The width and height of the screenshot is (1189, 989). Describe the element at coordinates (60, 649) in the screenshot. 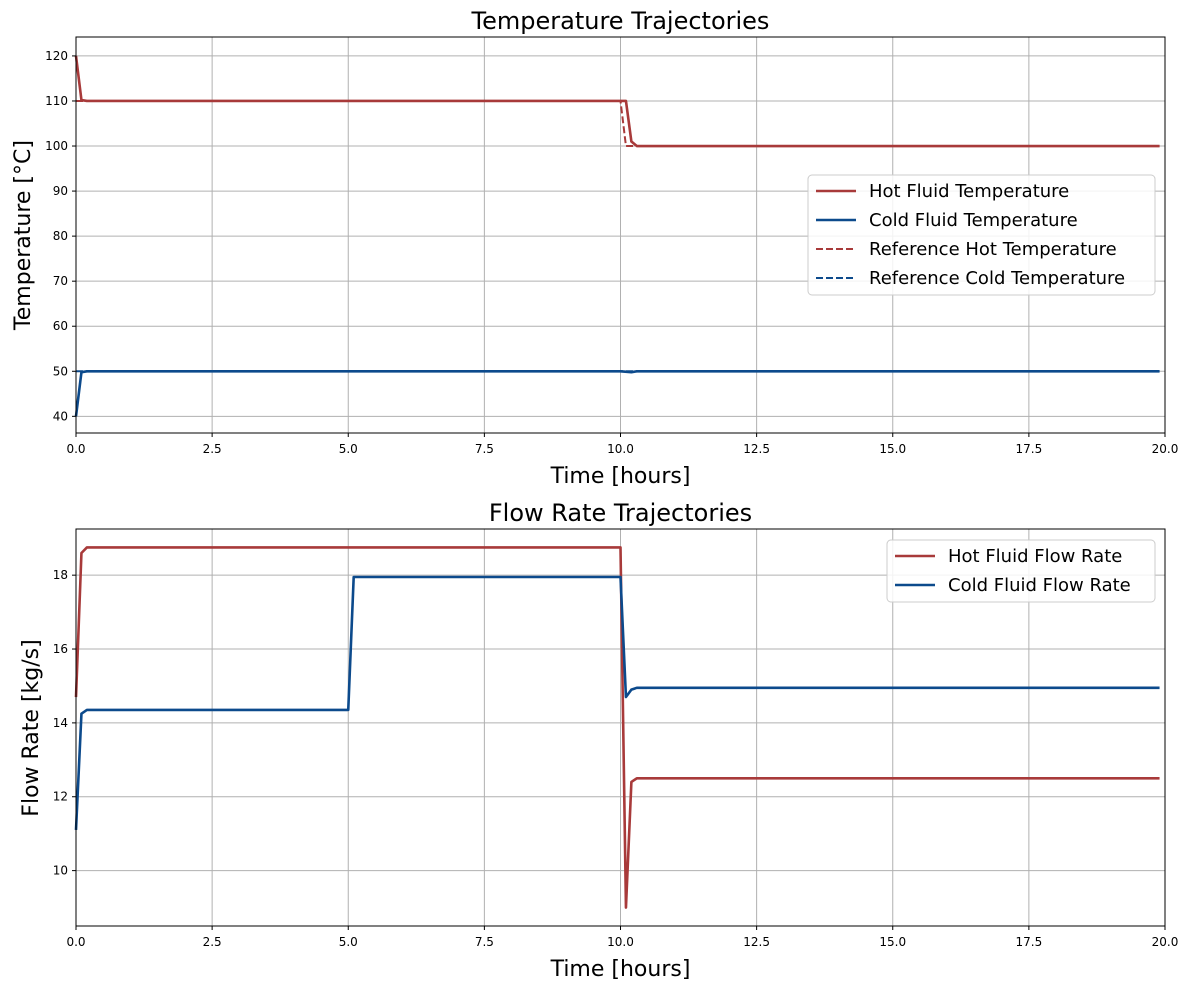

I see `y-tick-label: 16` at that location.